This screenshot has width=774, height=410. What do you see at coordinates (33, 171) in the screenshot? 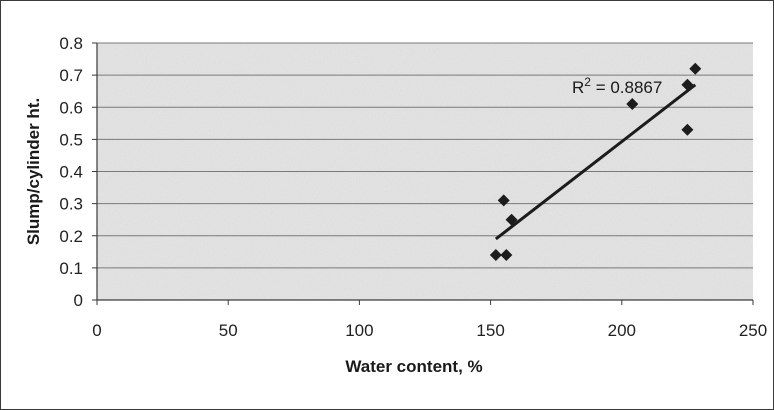
I see `y-axis-title: Slump/cylinder ht.` at bounding box center [33, 171].